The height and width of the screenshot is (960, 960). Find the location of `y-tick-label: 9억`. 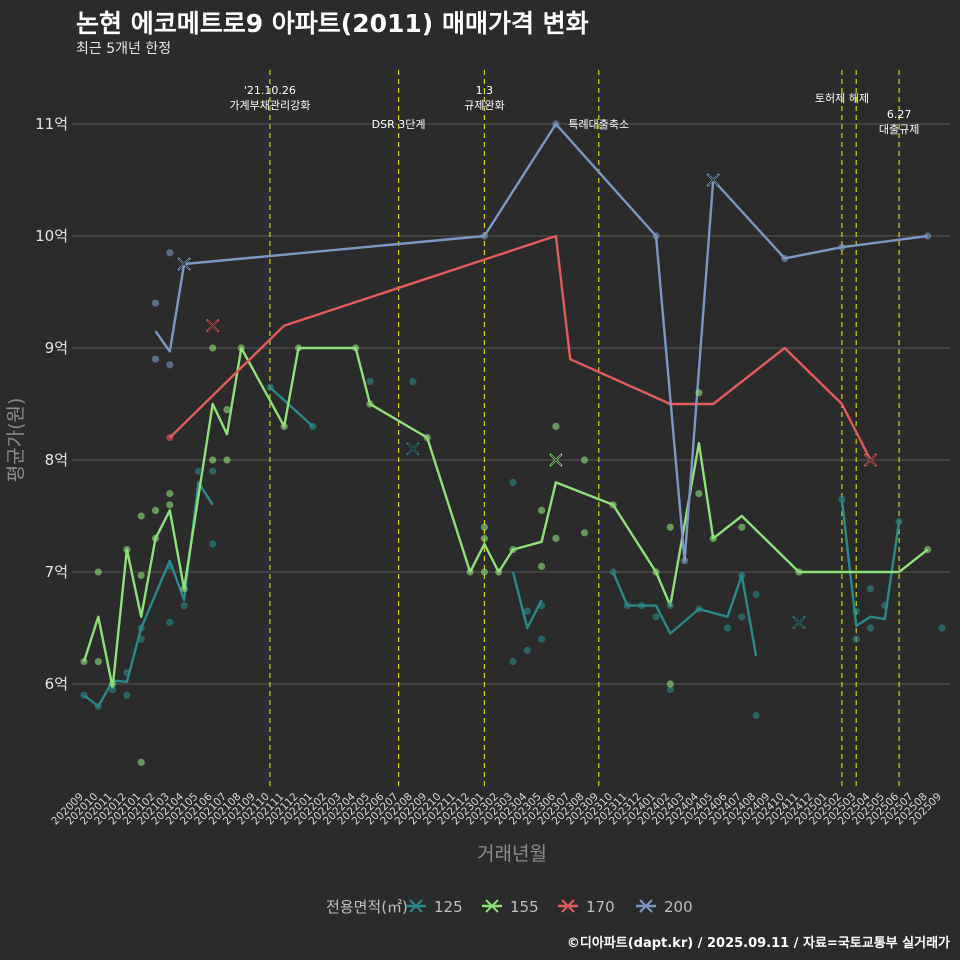

y-tick-label: 9억 is located at coordinates (56, 348).